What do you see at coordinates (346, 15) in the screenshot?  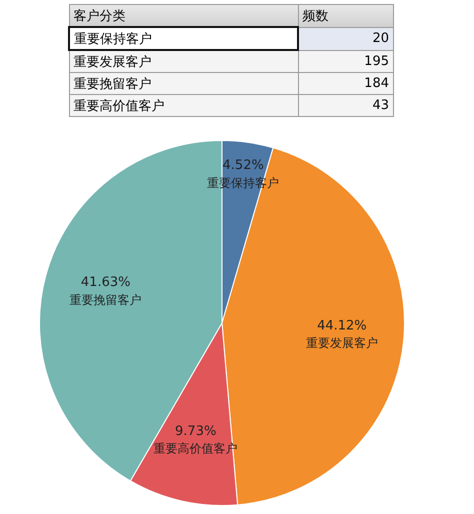 I see `text: 频数` at bounding box center [346, 15].